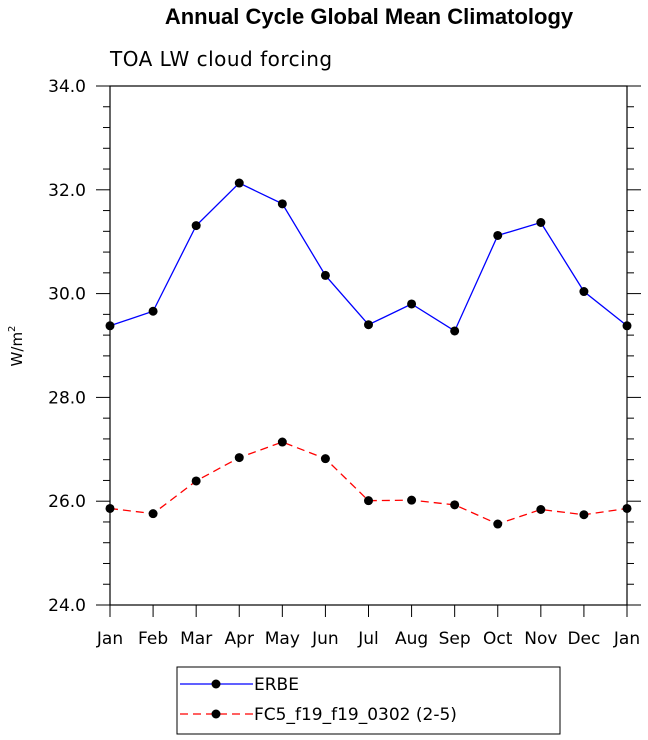 The image size is (648, 740). Describe the element at coordinates (67, 606) in the screenshot. I see `y-tick-label: 24.0` at that location.